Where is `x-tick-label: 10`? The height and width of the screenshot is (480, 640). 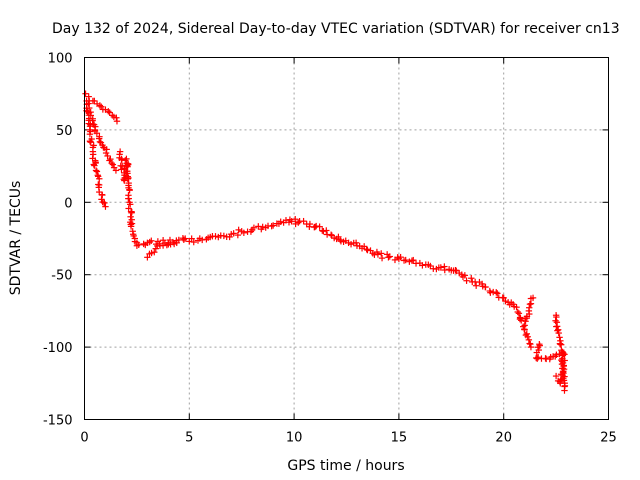 x-tick-label: 10 is located at coordinates (294, 438).